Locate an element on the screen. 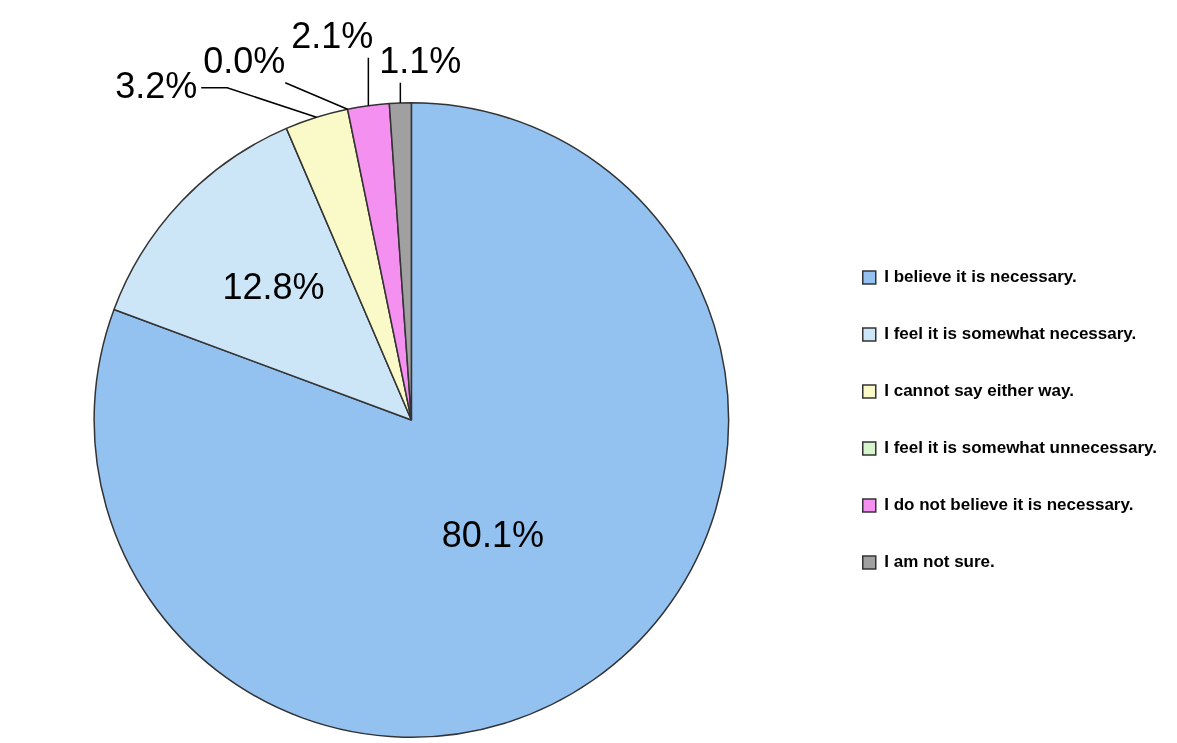 The image size is (1177, 743). data-label: 2.1% is located at coordinates (332, 35).